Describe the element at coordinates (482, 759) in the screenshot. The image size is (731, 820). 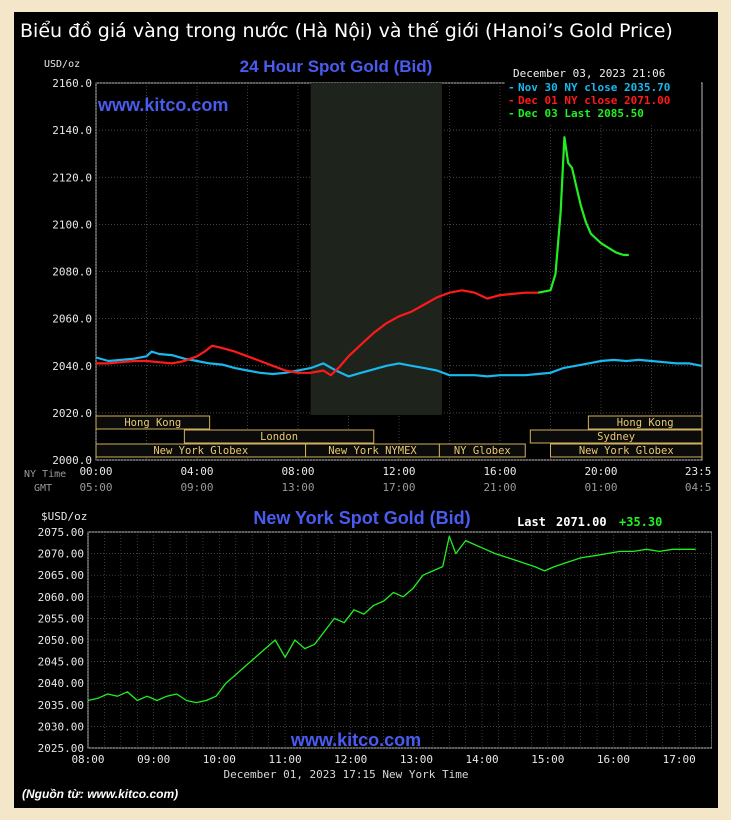
I see `x-tick-label: 14:00` at that location.